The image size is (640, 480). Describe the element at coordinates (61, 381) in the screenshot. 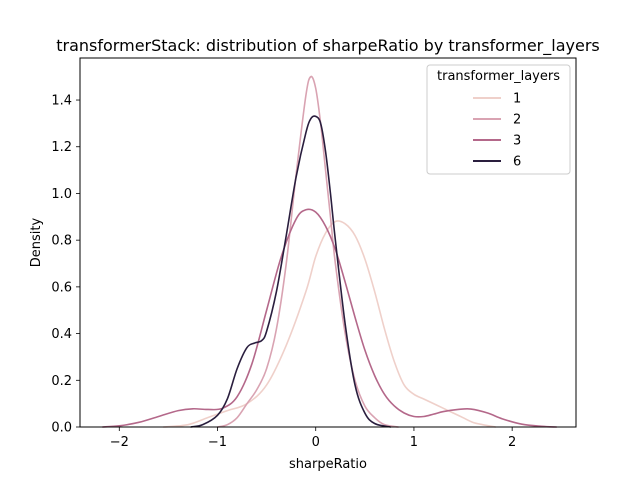

I see `y-tick-label: 0.2` at that location.